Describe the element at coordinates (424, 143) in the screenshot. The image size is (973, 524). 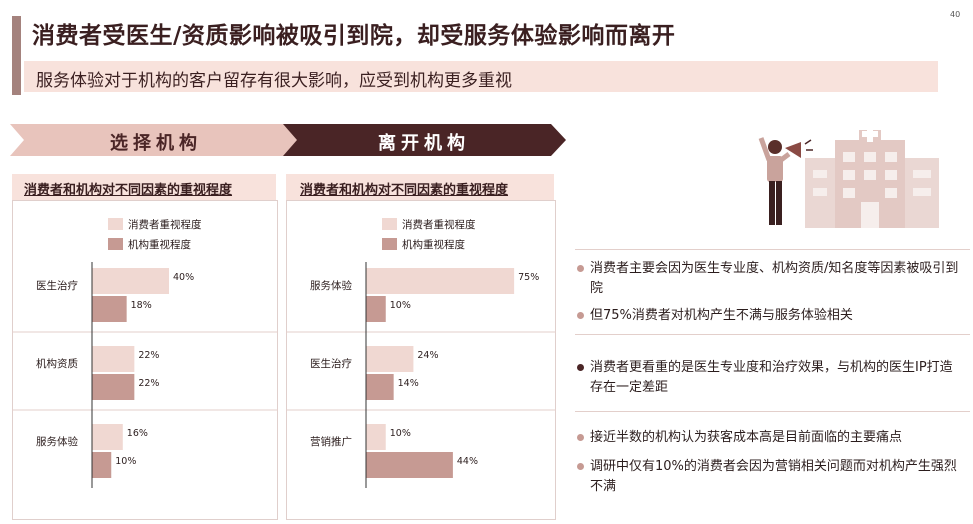
I see `leave-arrow-label: 离开机构` at that location.